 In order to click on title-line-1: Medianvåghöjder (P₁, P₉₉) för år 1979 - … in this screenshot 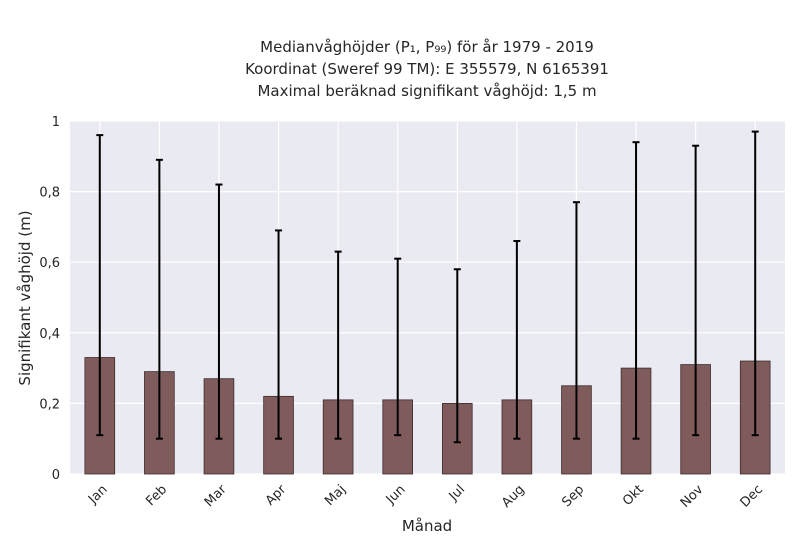, I will do `click(427, 47)`.